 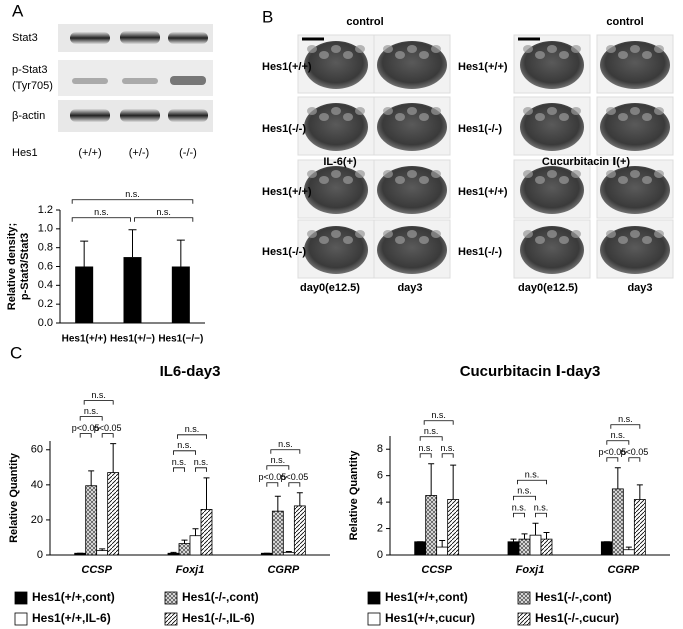 I want to click on y-tick-label: 0.6, so click(x=45, y=266).